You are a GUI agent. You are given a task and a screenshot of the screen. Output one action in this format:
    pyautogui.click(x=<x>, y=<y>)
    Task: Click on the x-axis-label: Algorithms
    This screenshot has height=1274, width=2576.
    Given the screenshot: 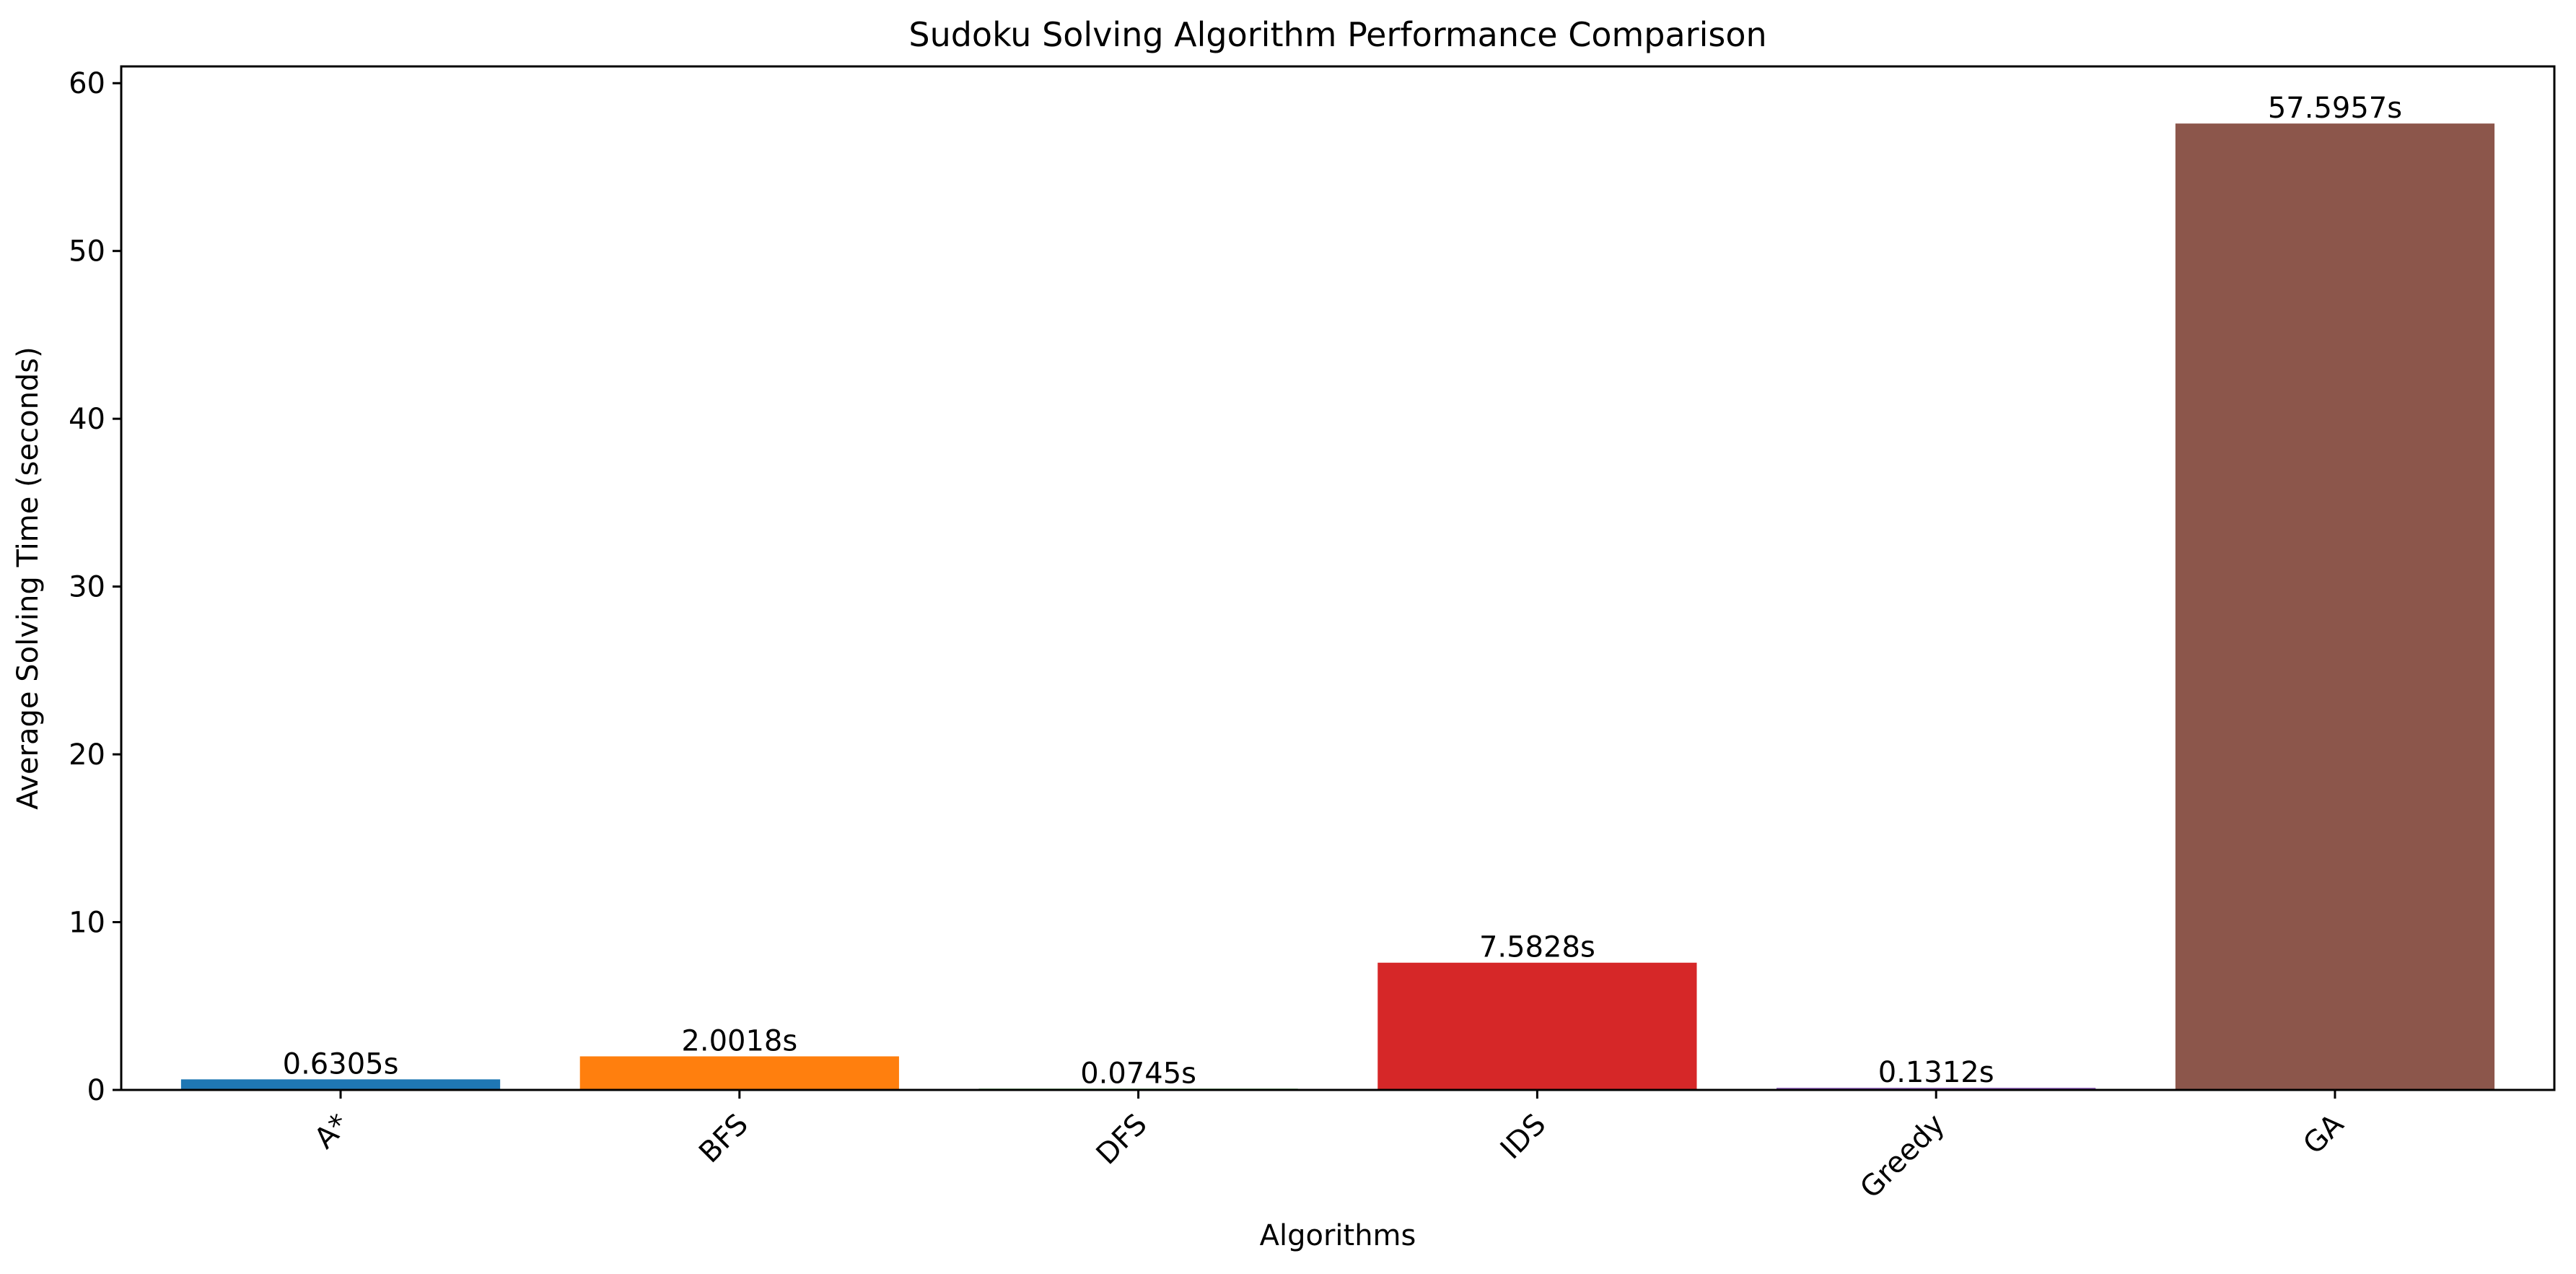 What is the action you would take?
    pyautogui.click(x=1338, y=1236)
    